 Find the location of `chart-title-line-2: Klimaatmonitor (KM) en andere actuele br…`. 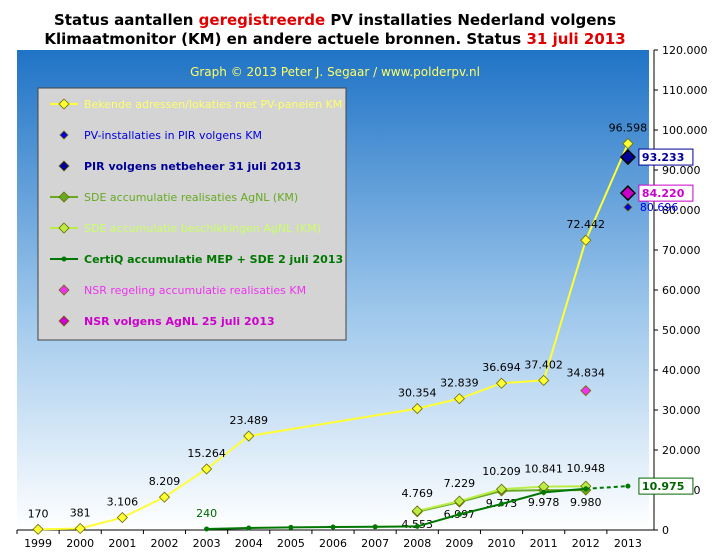

chart-title-line-2: Klimaatmonitor (KM) en andere actuele br… is located at coordinates (334, 39).